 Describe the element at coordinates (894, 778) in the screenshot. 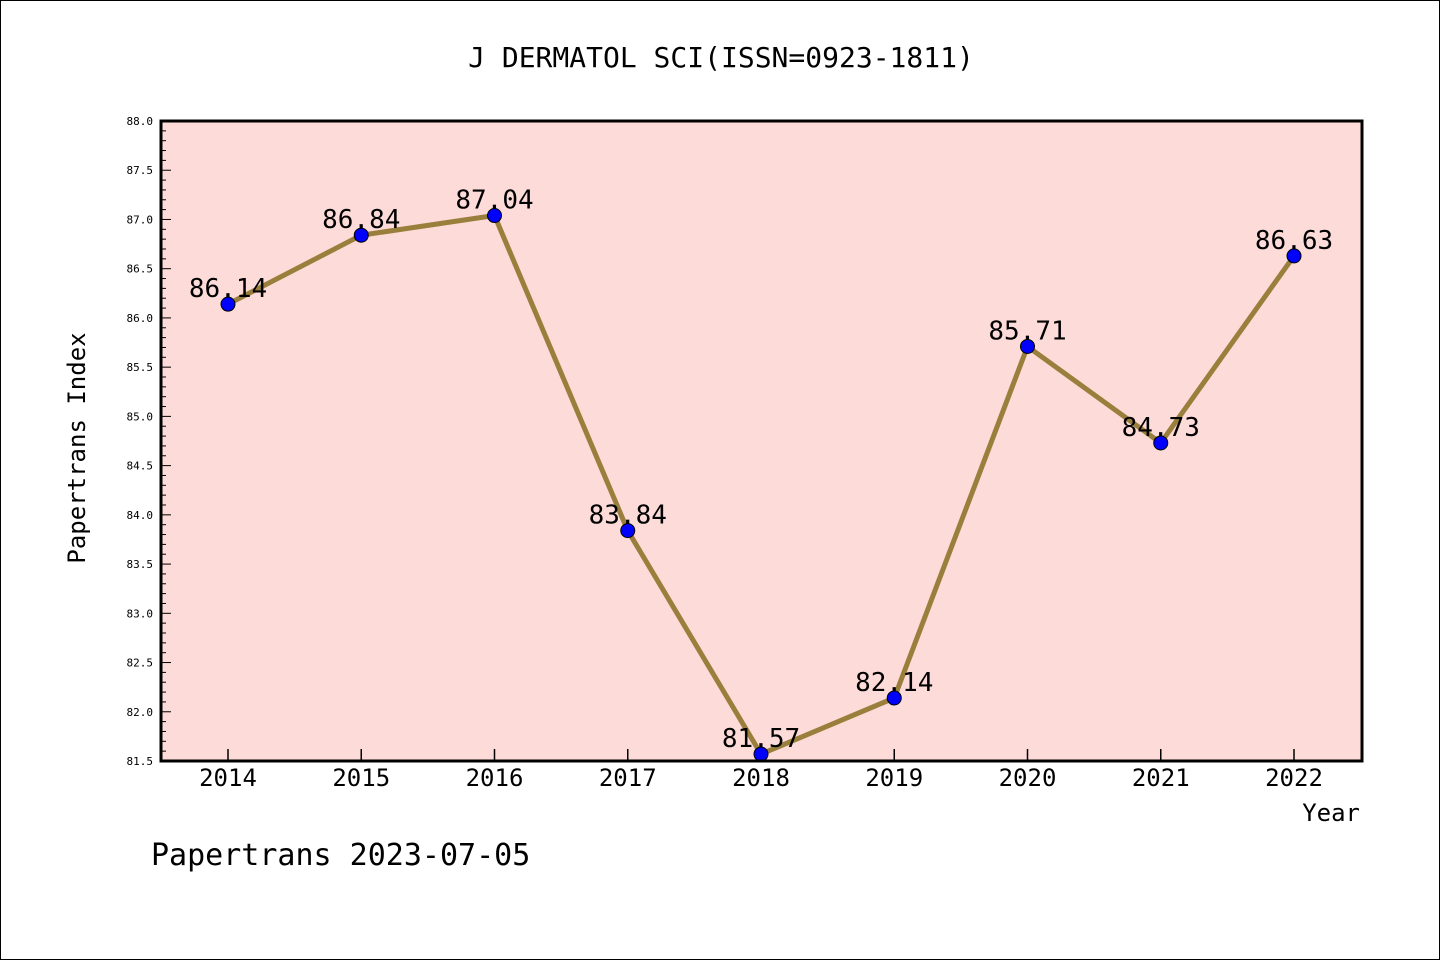

I see `x-tick-label: 2019` at that location.